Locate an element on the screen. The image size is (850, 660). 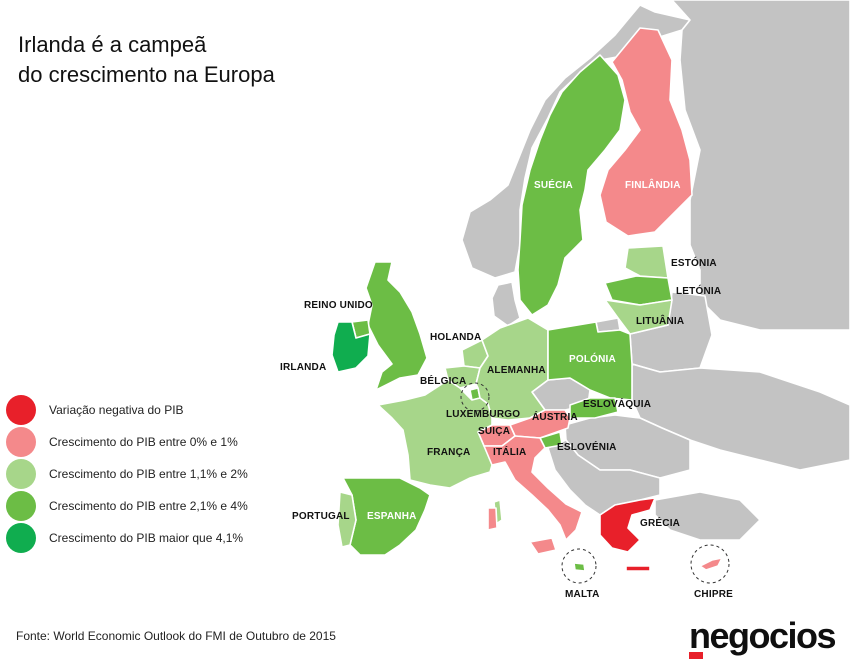
title-line-1: Irlanda é a campeã is located at coordinates (112, 44).